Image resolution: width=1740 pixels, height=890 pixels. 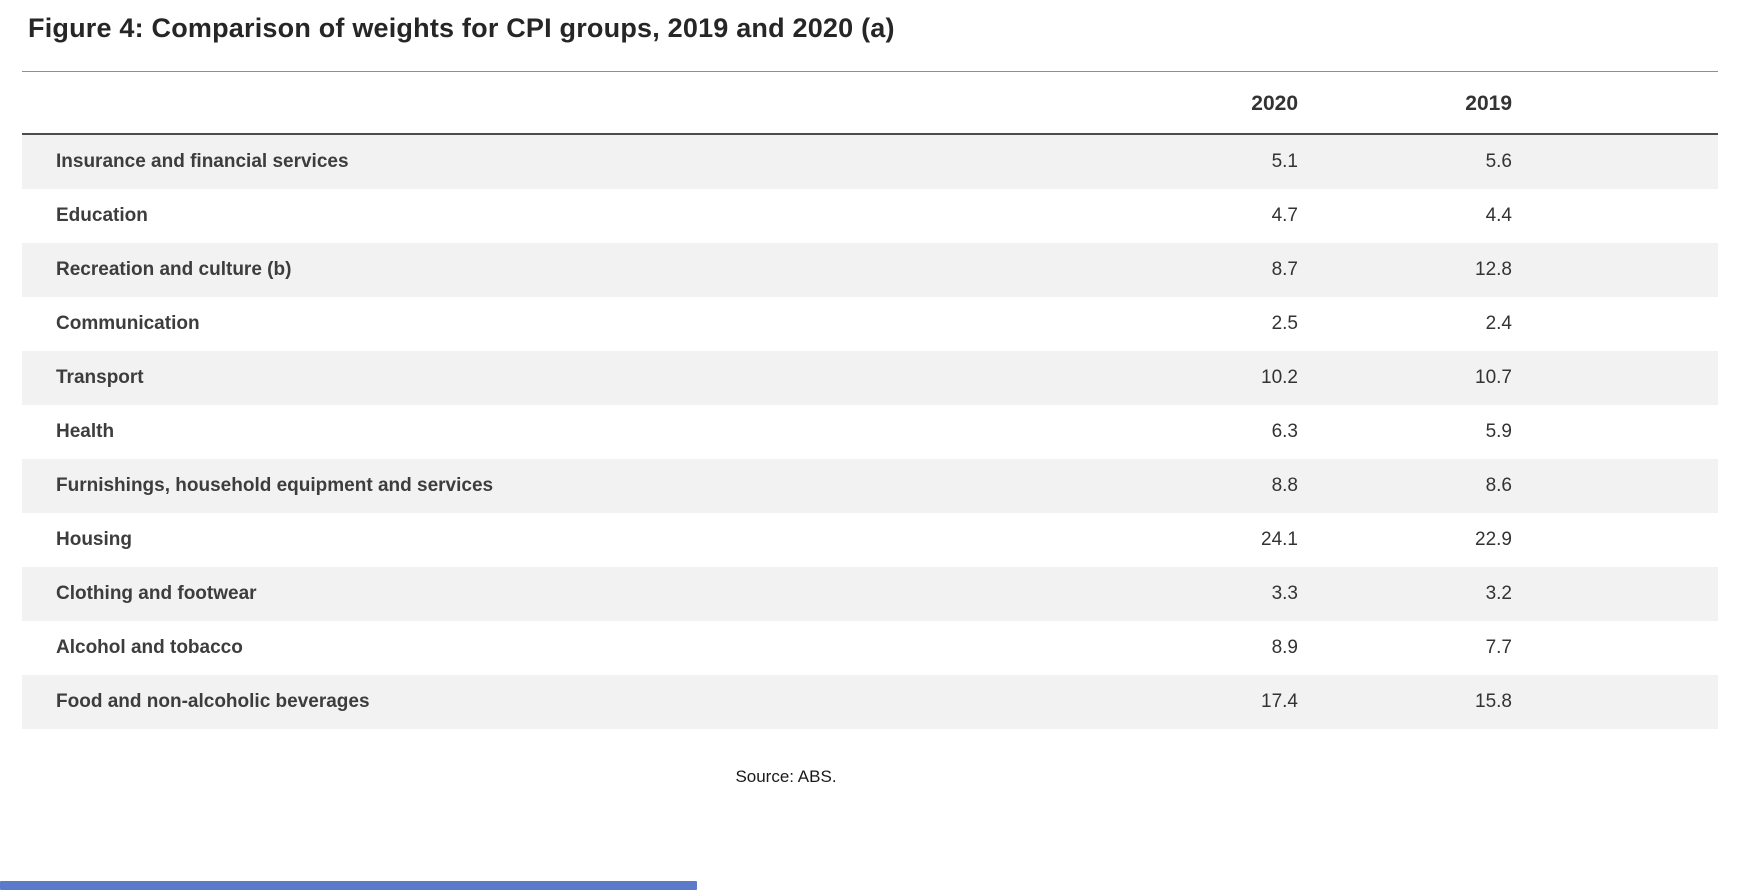 What do you see at coordinates (213, 701) in the screenshot?
I see `group-label: Food and non-alcoholic beverages` at bounding box center [213, 701].